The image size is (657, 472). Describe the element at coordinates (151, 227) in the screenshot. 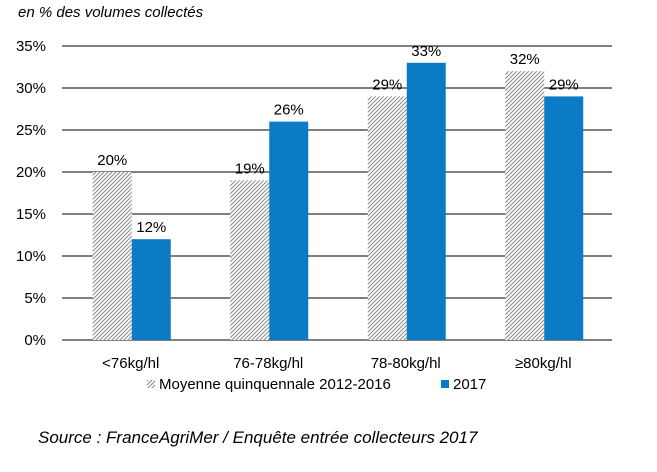

I see `data-label: 12%` at that location.